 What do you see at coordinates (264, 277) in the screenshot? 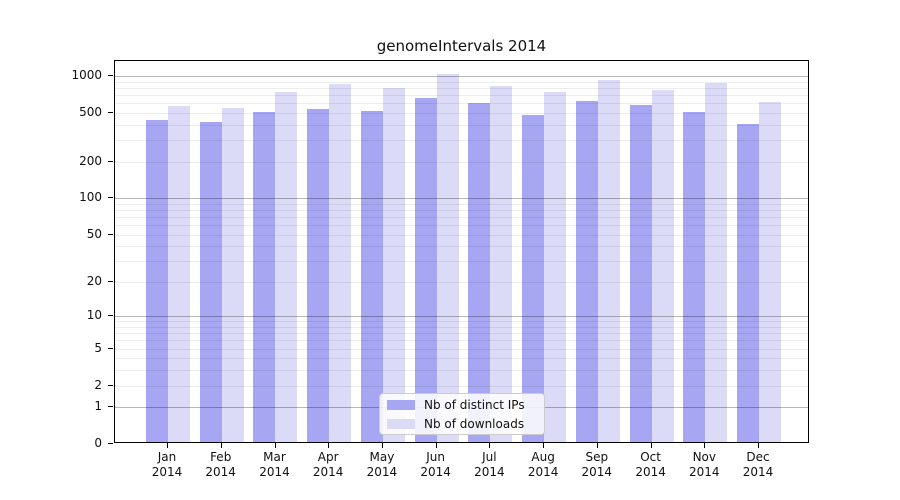
I see `bar-distinct-ips-mar` at bounding box center [264, 277].